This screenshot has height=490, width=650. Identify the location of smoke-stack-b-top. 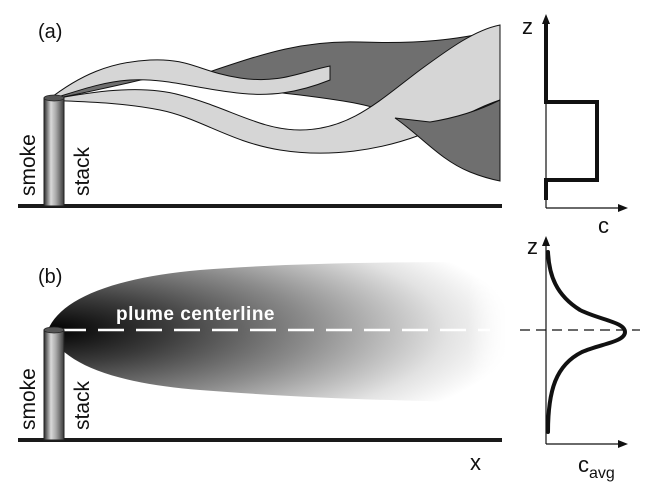
(54, 330).